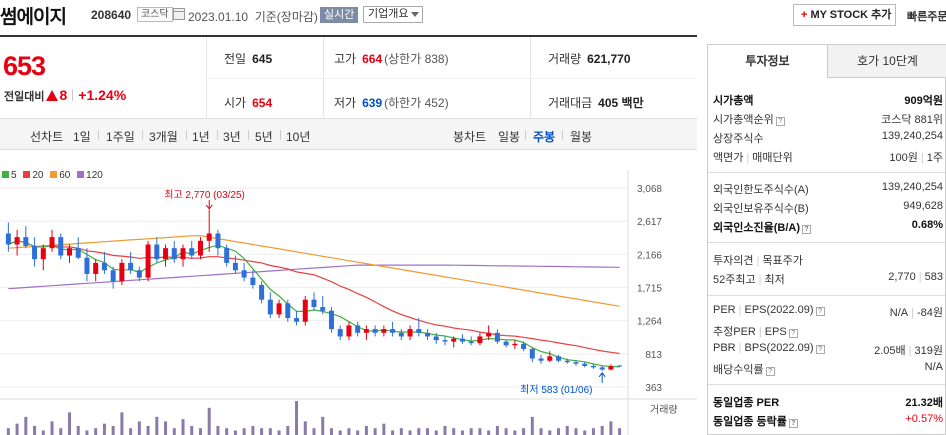 Image resolution: width=946 pixels, height=435 pixels. I want to click on company-overview-select: 기업개요, so click(393, 14).